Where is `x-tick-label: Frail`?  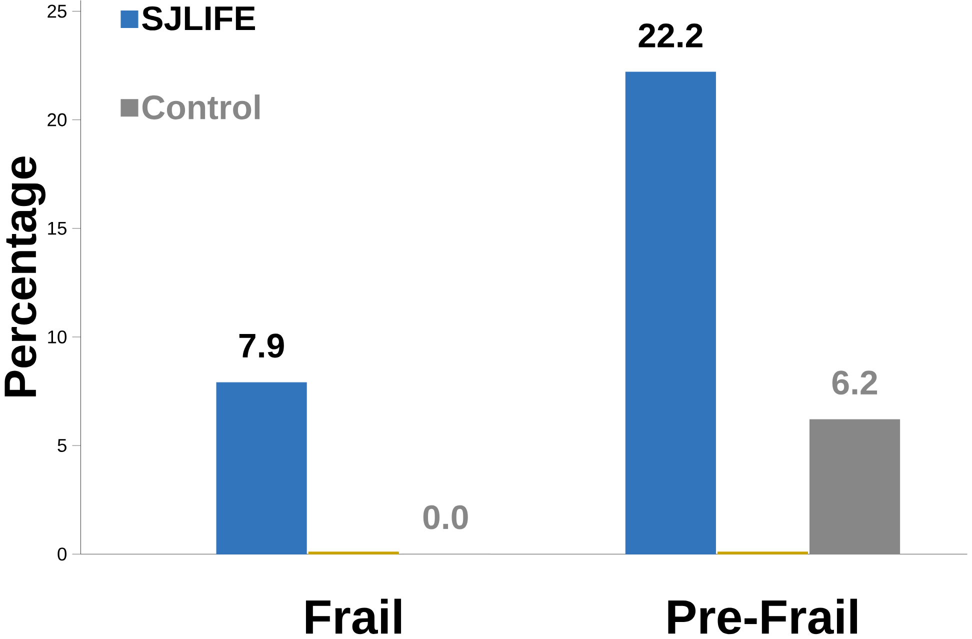
x-tick-label: Frail is located at coordinates (354, 616).